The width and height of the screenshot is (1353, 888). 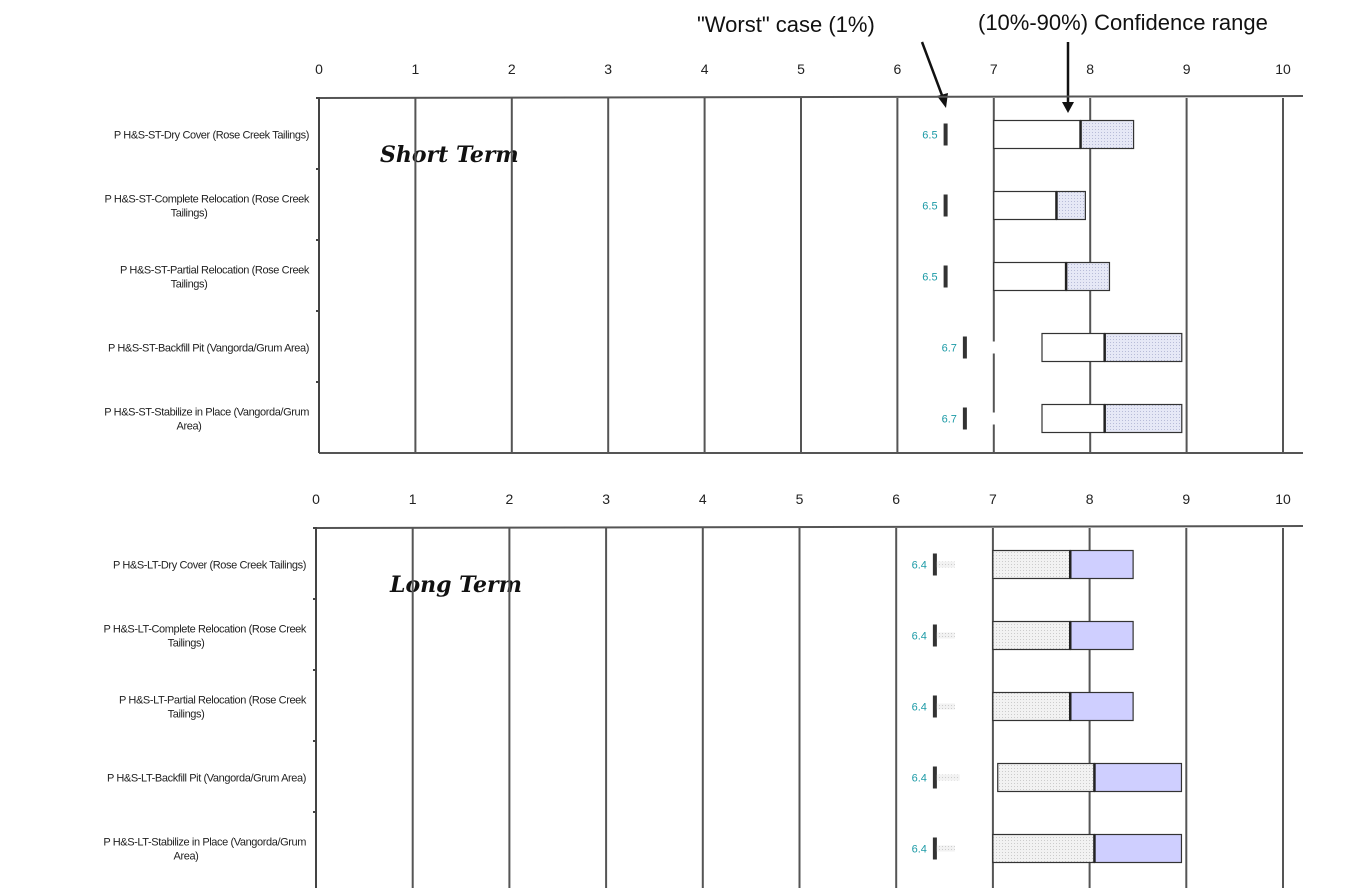 I want to click on confidence-range-arrow, so click(x=1068, y=77).